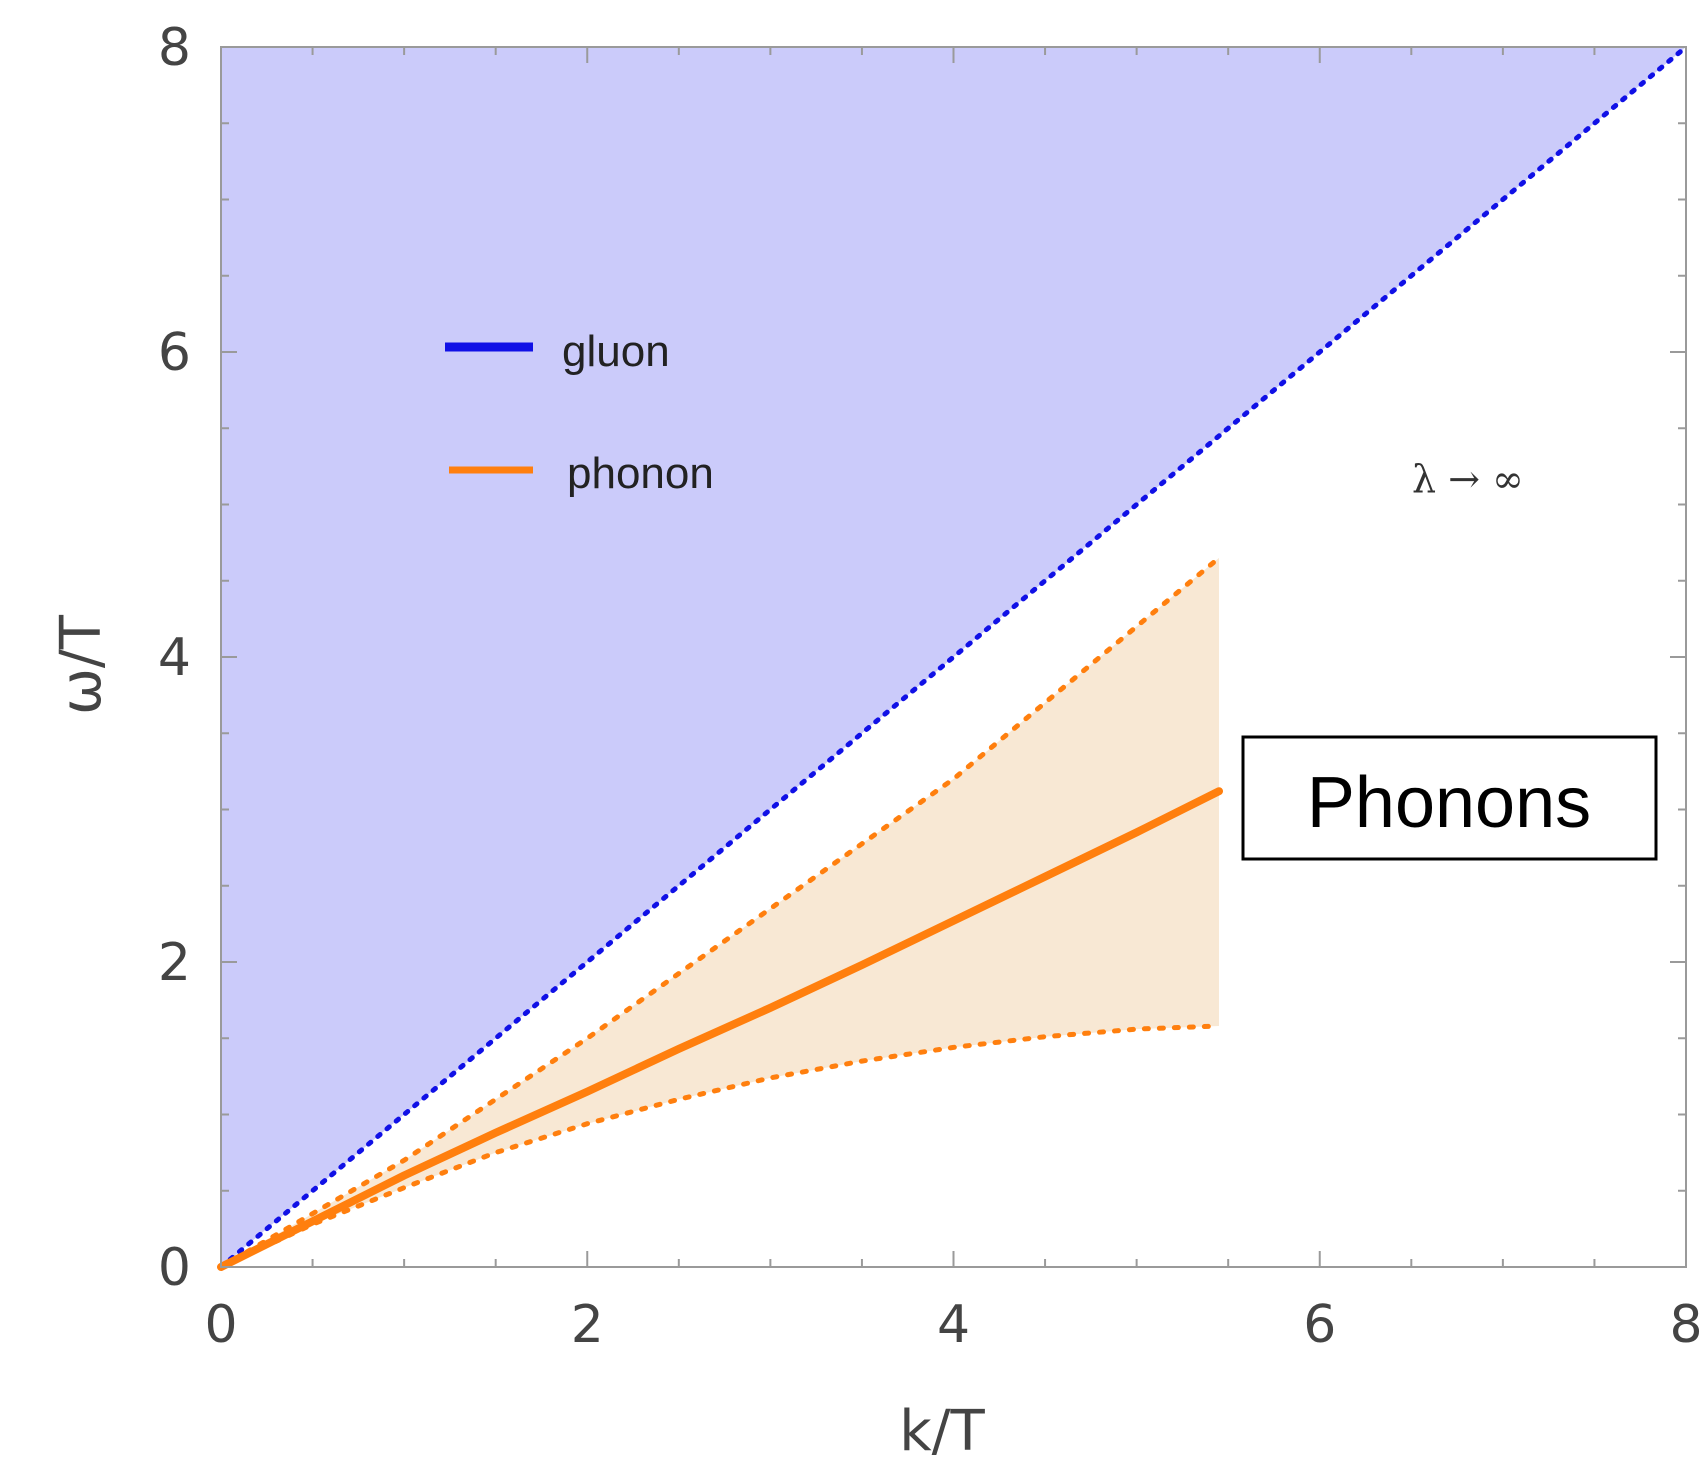 This screenshot has height=1457, width=1705. Describe the element at coordinates (1468, 479) in the screenshot. I see `limit-annotation: λ → ∞` at that location.